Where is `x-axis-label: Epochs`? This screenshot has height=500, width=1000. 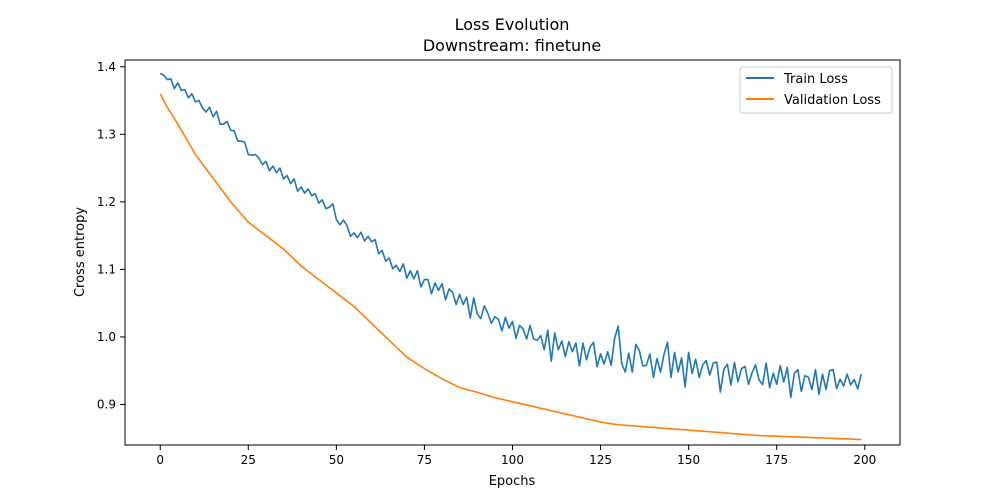 x-axis-label: Epochs is located at coordinates (512, 481).